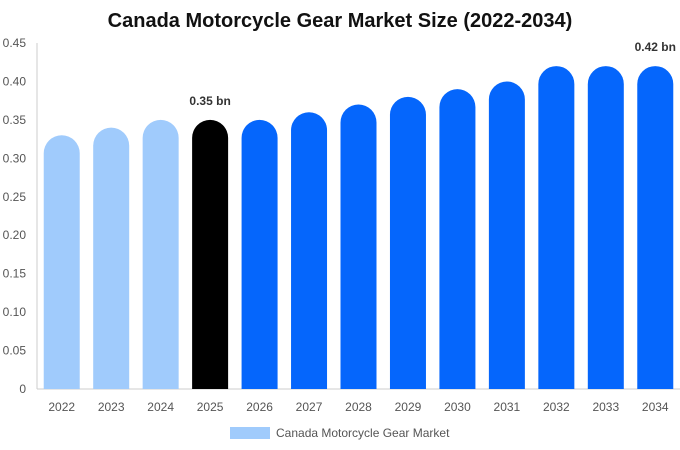 This screenshot has width=680, height=450. What do you see at coordinates (160, 407) in the screenshot?
I see `x-tick-label: 2024` at bounding box center [160, 407].